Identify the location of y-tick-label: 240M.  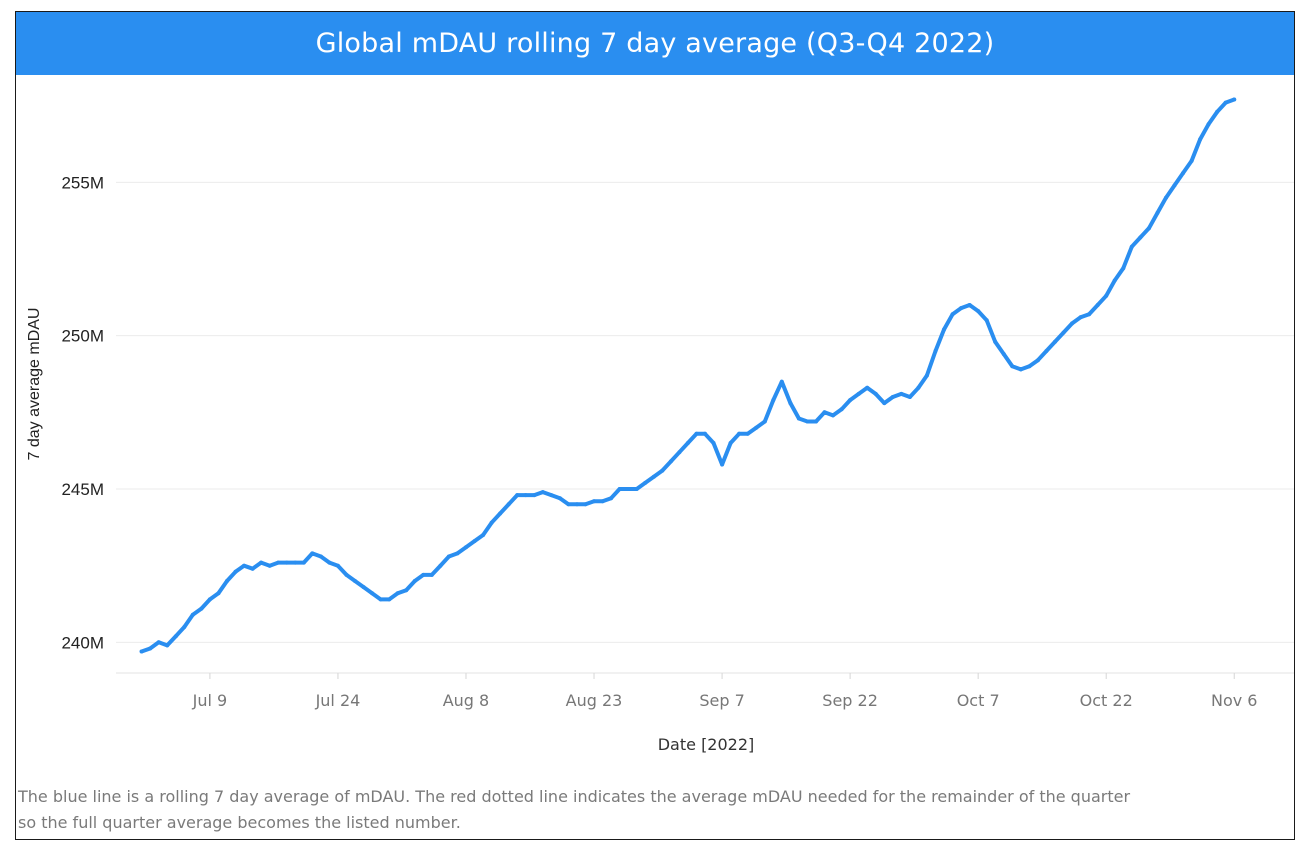
(82, 642).